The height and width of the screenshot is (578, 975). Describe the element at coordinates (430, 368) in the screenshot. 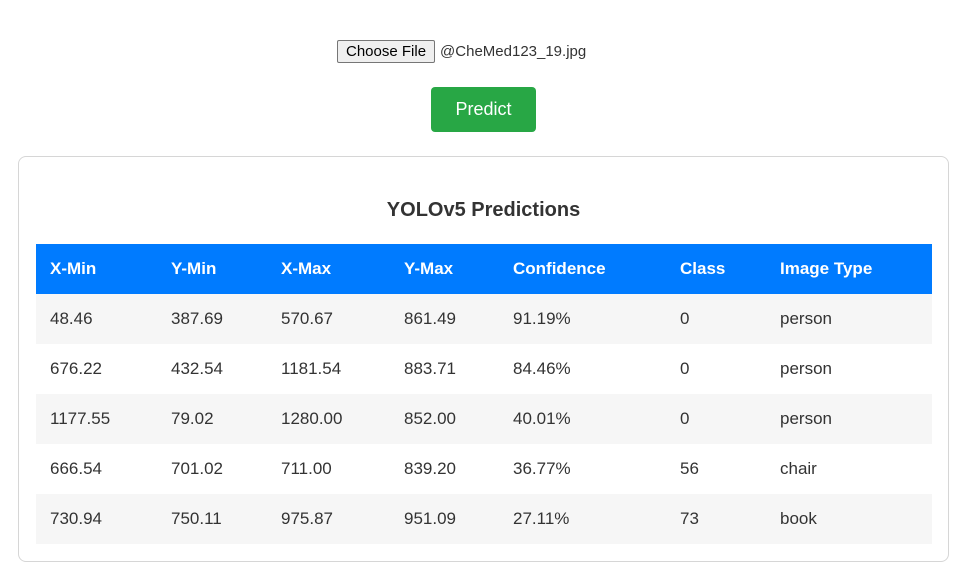

I see `cell-y-max: 883.71` at that location.